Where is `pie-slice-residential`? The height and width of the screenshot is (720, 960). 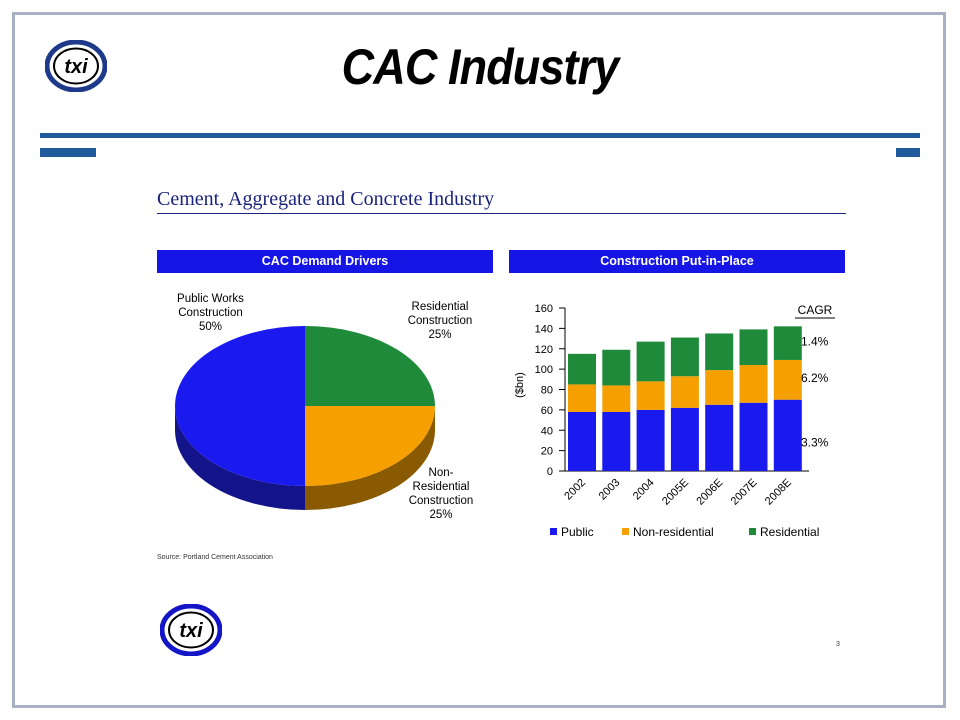
pie-slice-residential is located at coordinates (370, 366).